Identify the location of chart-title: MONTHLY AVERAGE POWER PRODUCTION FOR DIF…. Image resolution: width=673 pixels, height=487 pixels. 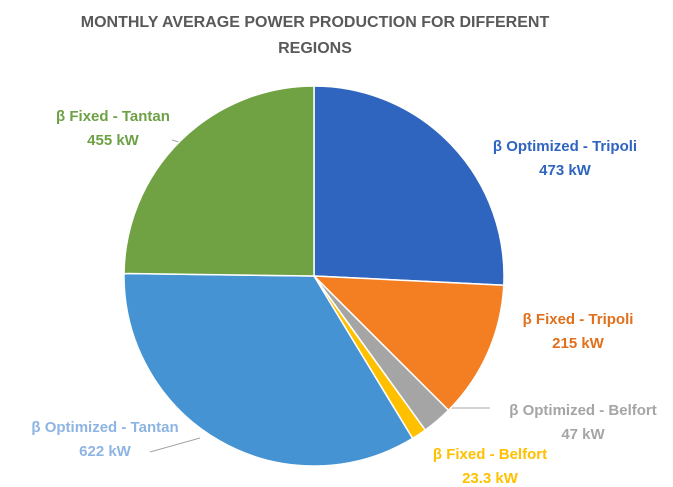
(315, 35).